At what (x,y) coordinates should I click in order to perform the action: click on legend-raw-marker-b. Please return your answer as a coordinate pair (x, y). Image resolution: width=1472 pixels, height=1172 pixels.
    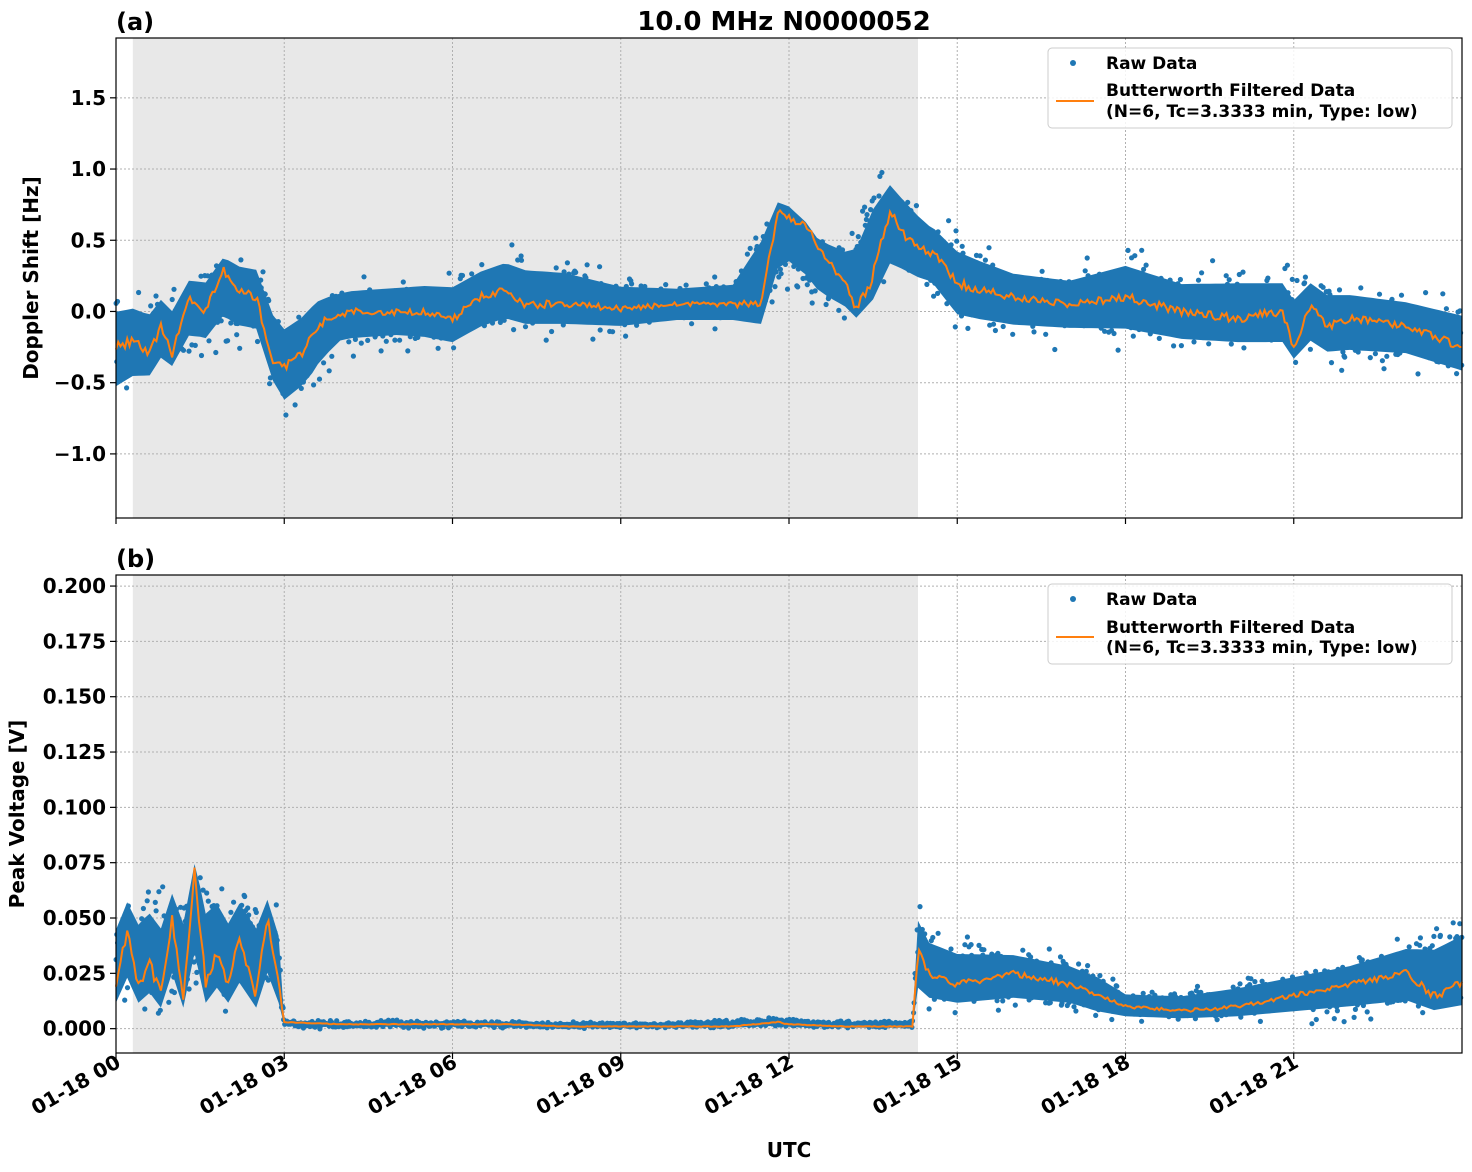
    Looking at the image, I should click on (1073, 599).